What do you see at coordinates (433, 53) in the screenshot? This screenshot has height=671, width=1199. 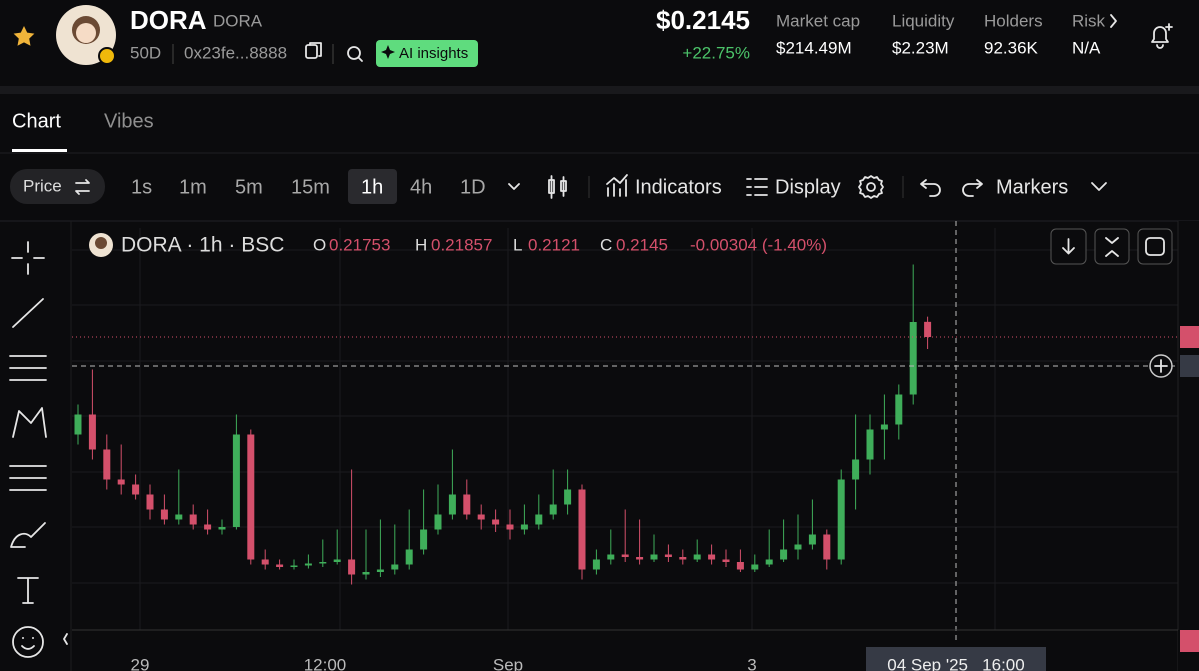 I see `ai-insights-label: AI insights` at bounding box center [433, 53].